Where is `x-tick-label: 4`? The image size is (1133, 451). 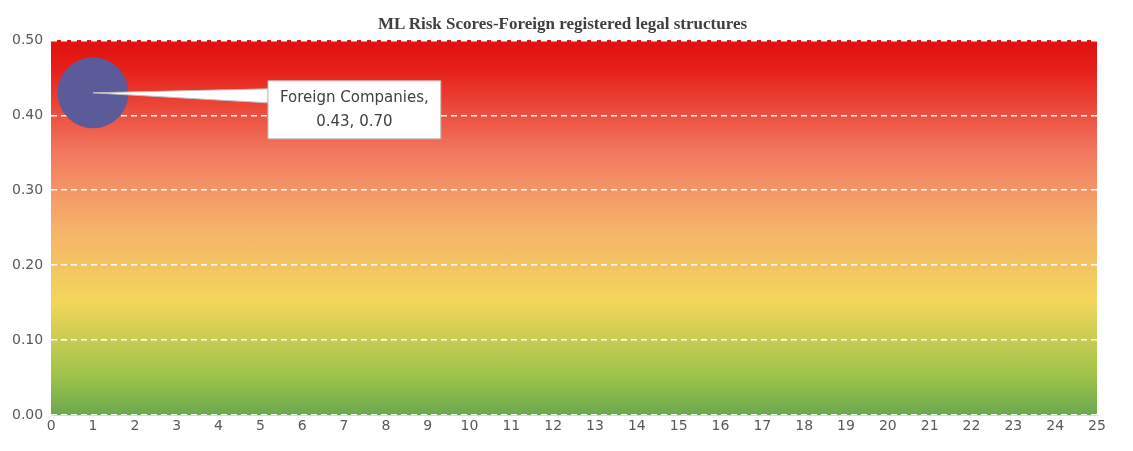 x-tick-label: 4 is located at coordinates (219, 425).